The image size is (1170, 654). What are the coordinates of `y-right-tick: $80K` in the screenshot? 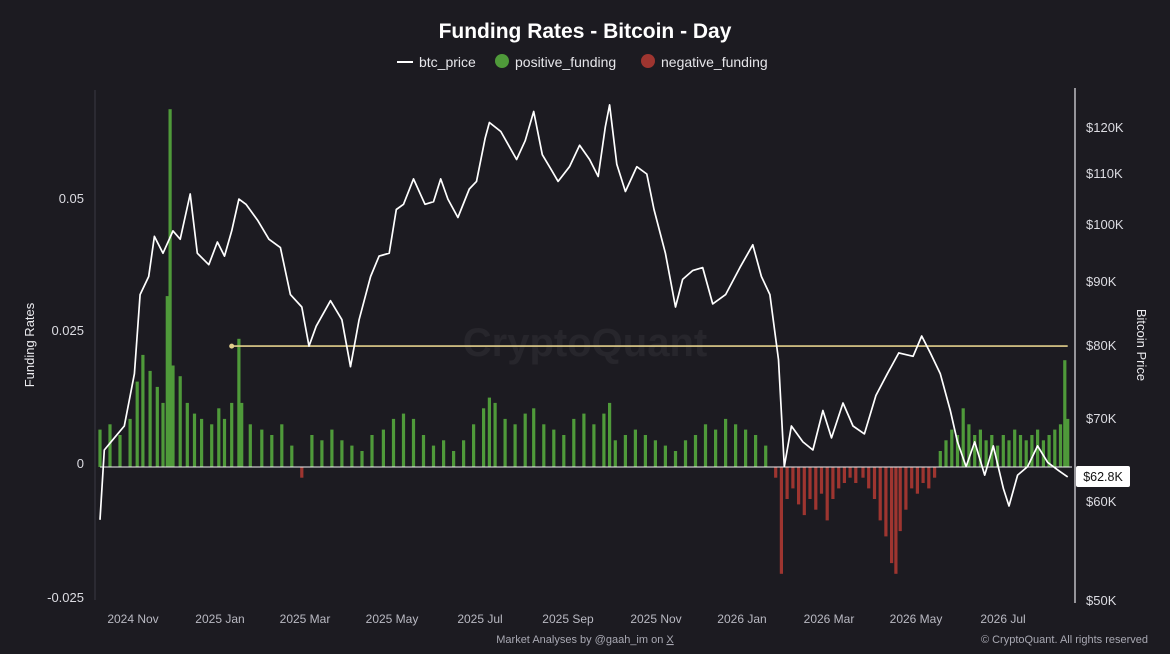 It's located at (1101, 345).